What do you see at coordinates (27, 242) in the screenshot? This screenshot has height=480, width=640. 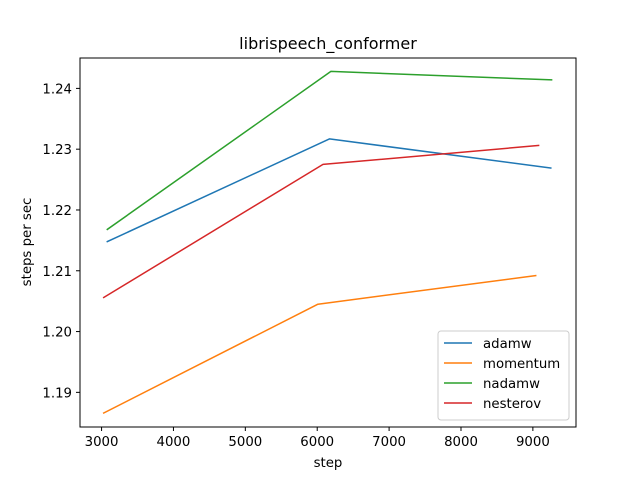 I see `y-axis-label: steps per sec` at bounding box center [27, 242].